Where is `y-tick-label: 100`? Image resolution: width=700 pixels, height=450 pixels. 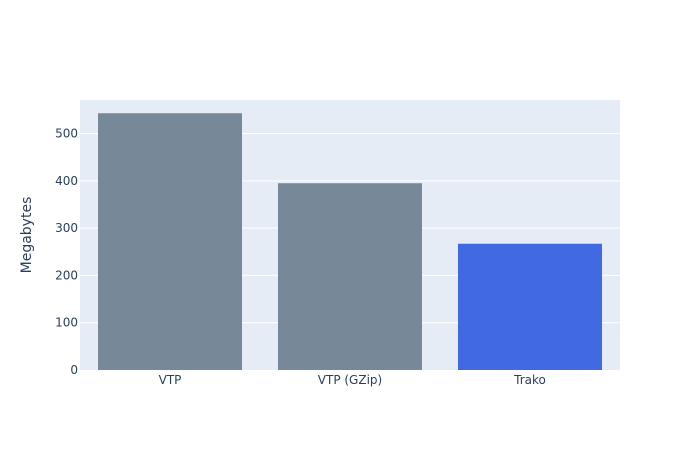 y-tick-label: 100 is located at coordinates (66, 323).